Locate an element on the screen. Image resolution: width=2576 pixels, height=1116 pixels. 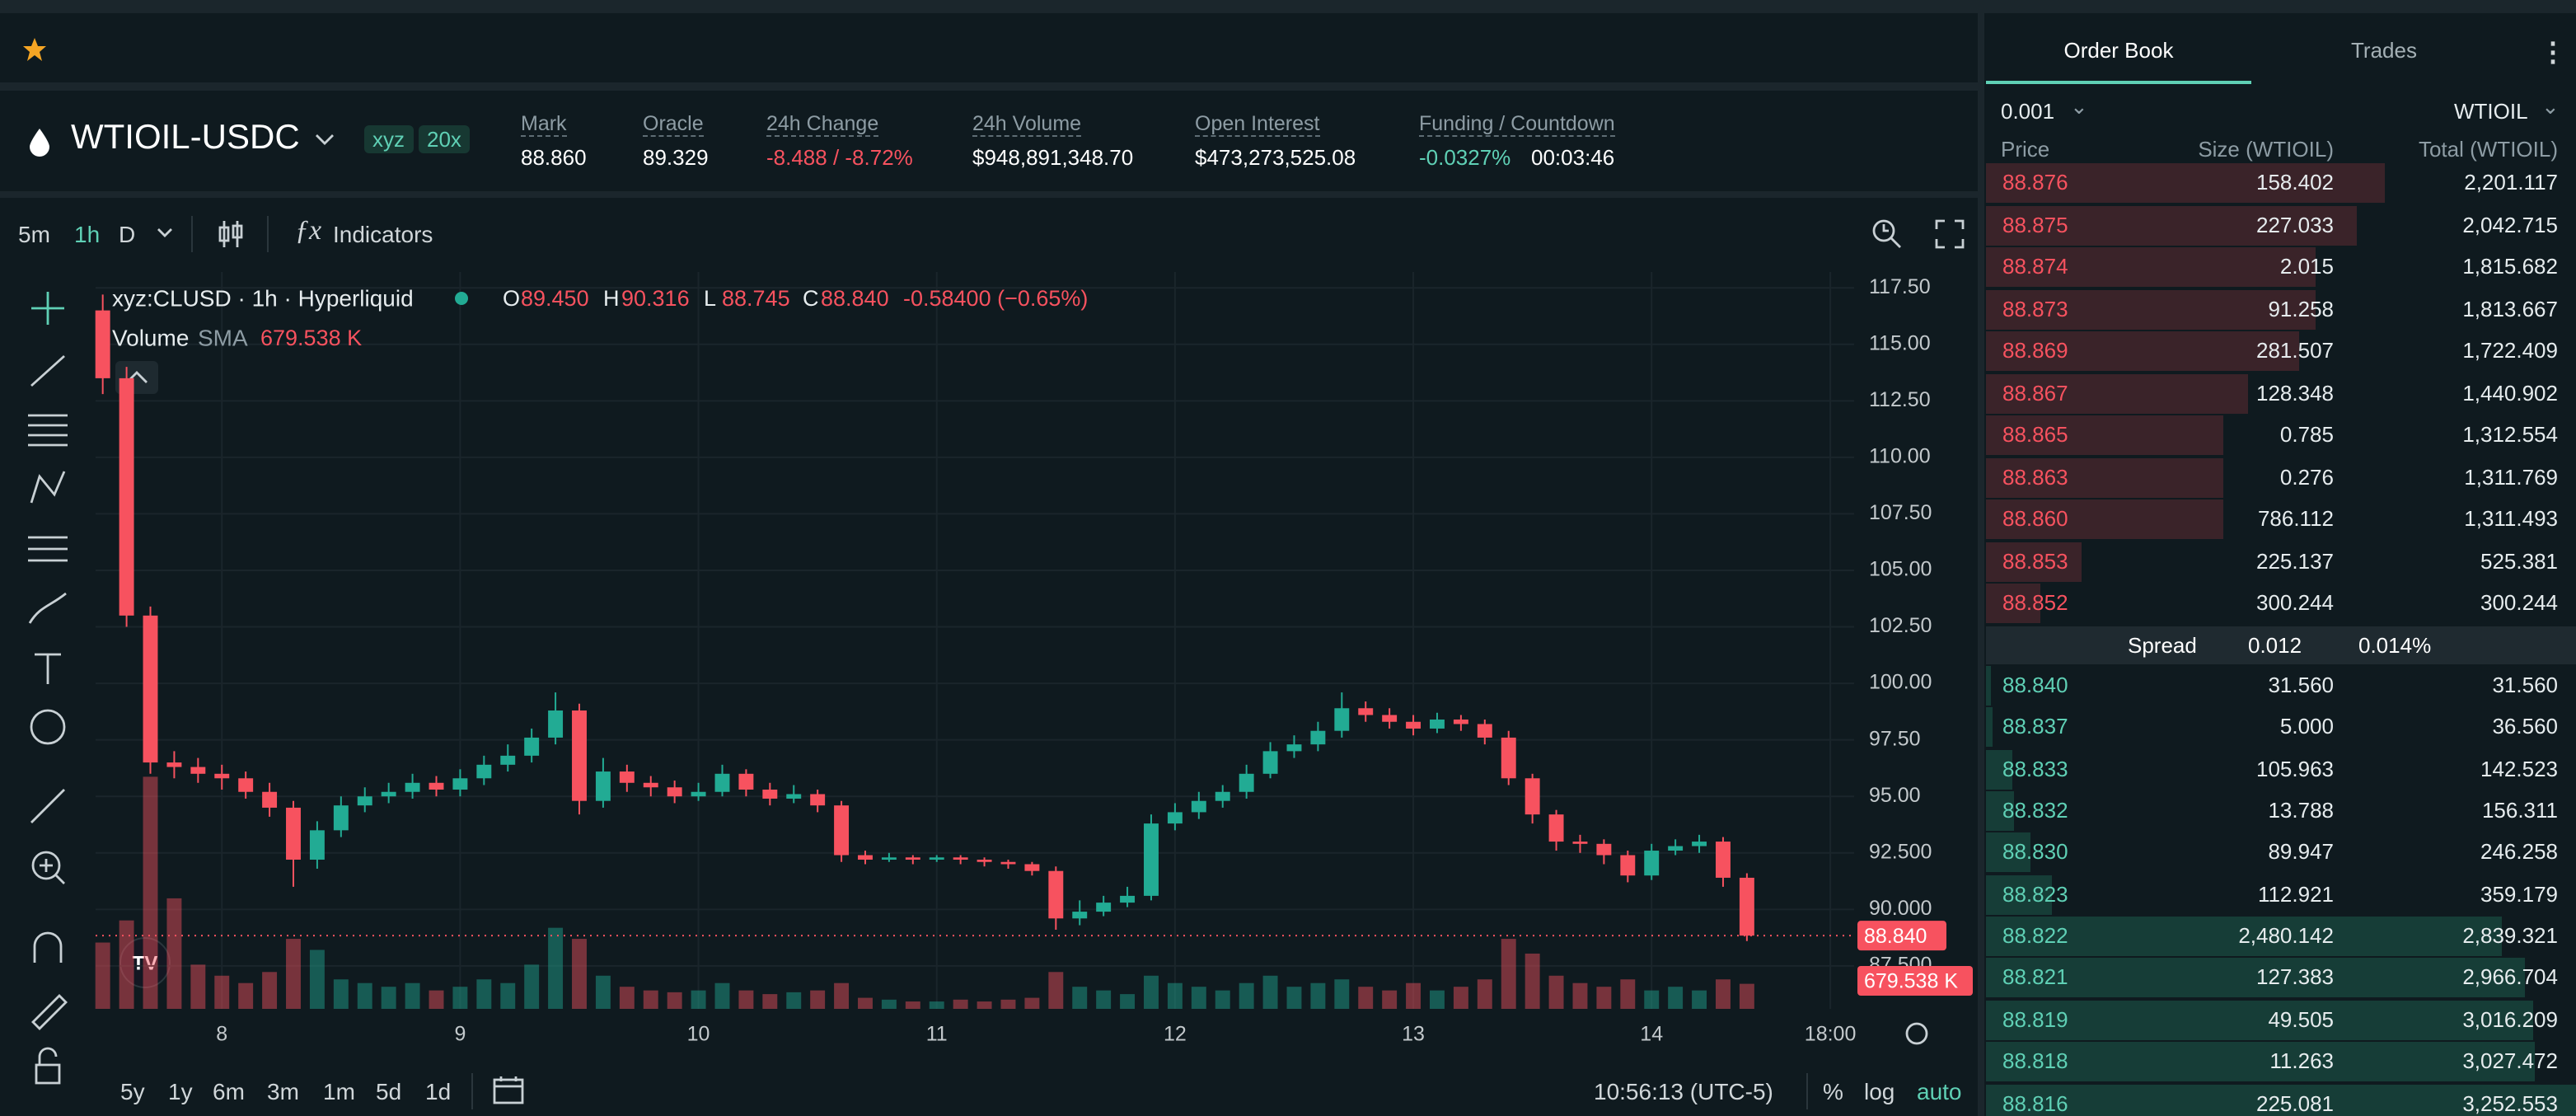
zoom-tool is located at coordinates (48, 867).